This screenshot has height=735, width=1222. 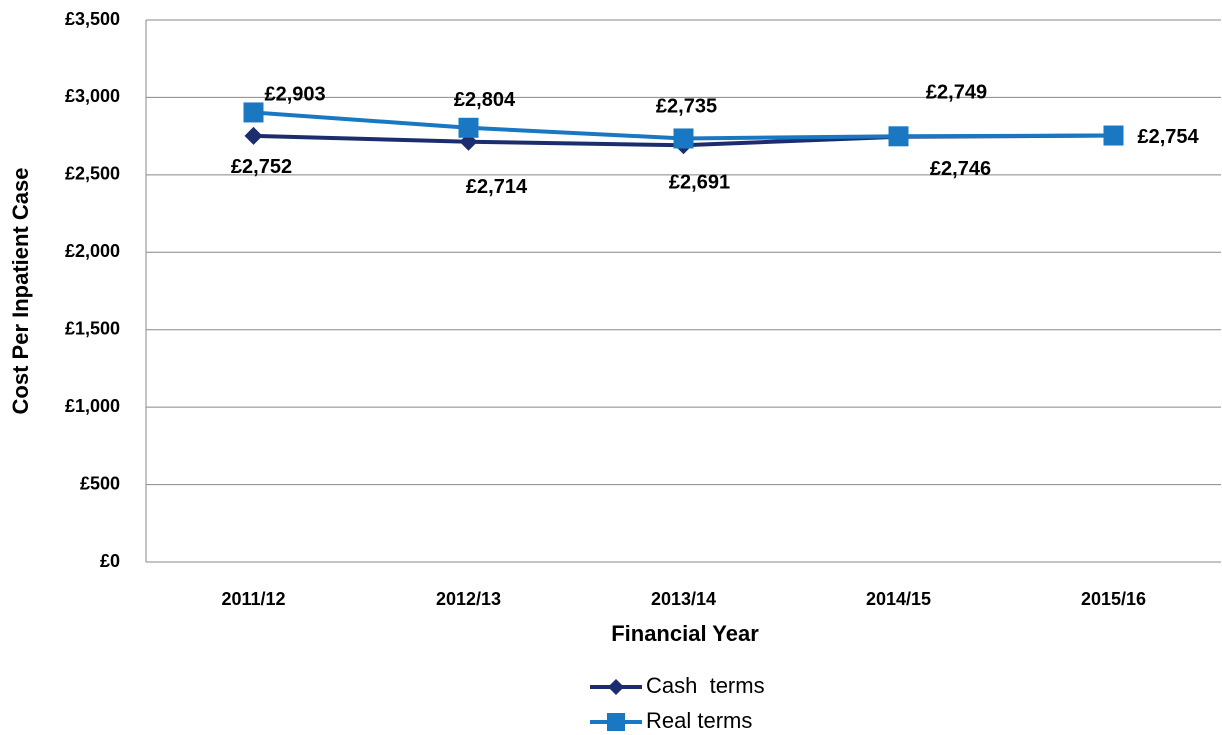 What do you see at coordinates (686, 107) in the screenshot?
I see `data-label: £2,735` at bounding box center [686, 107].